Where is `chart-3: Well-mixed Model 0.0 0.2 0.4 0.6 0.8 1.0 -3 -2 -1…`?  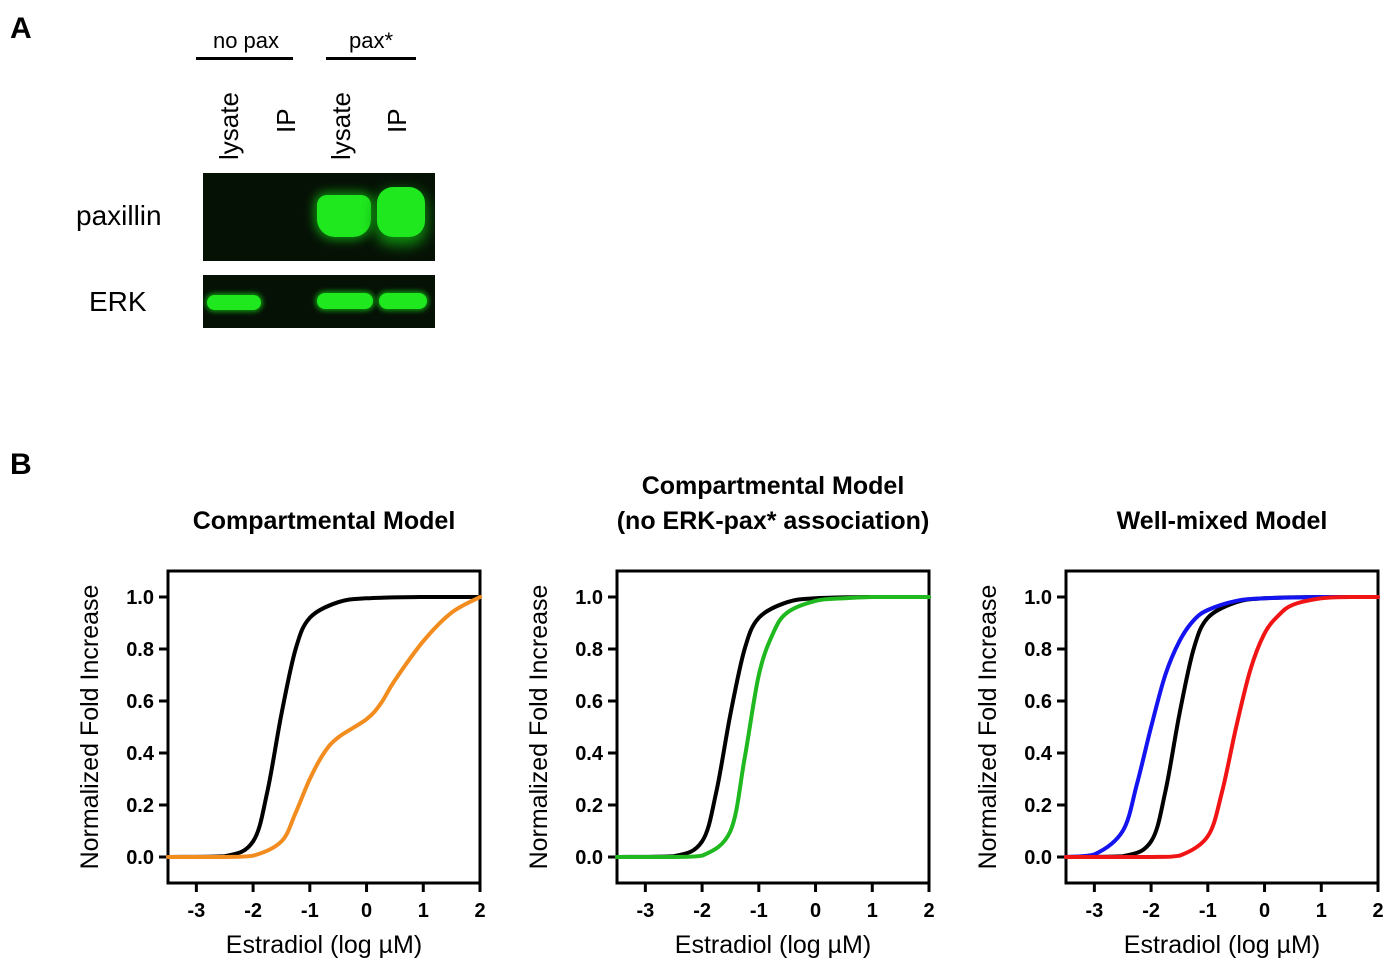 chart-3: Well-mixed Model 0.0 0.2 0.4 0.6 0.8 1.0 -3 -2 -1… is located at coordinates (1179, 733).